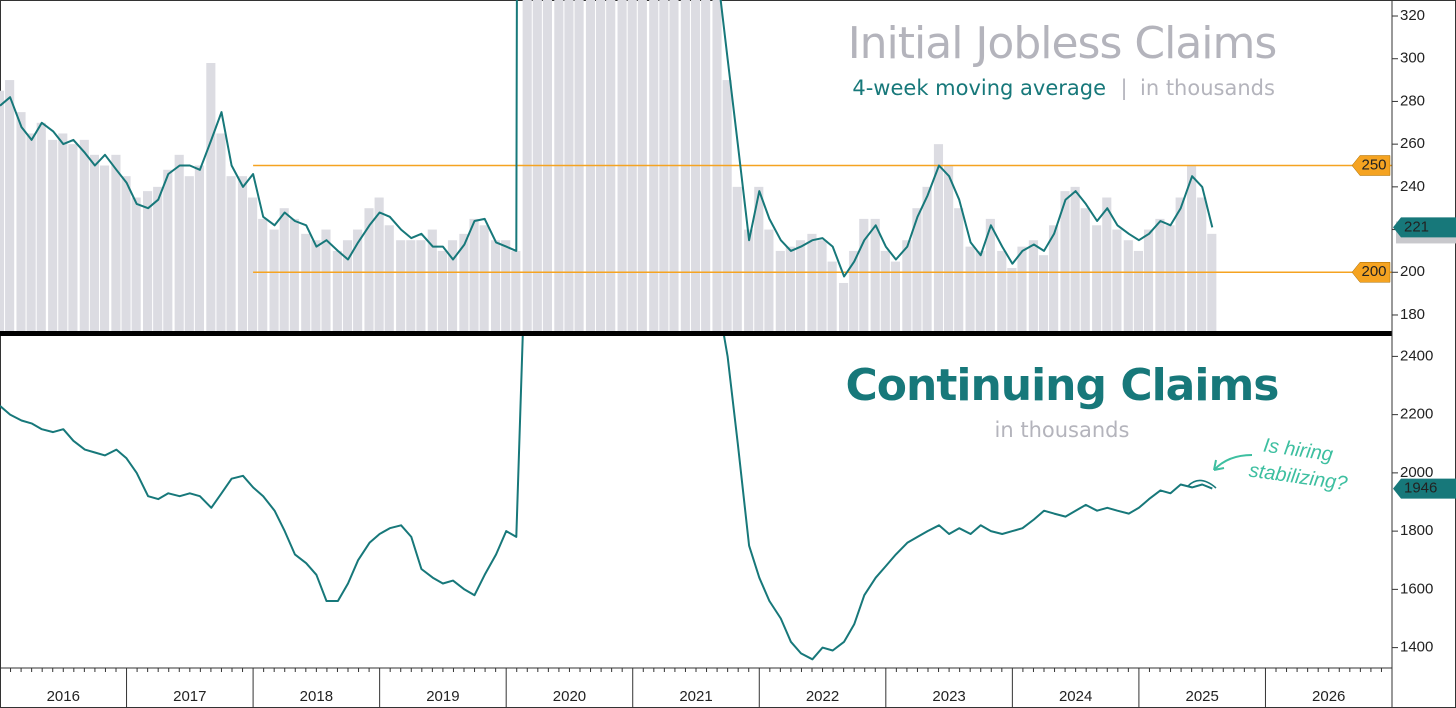 The height and width of the screenshot is (708, 1456). Describe the element at coordinates (1233, 462) in the screenshot. I see `annotation-arrow` at that location.